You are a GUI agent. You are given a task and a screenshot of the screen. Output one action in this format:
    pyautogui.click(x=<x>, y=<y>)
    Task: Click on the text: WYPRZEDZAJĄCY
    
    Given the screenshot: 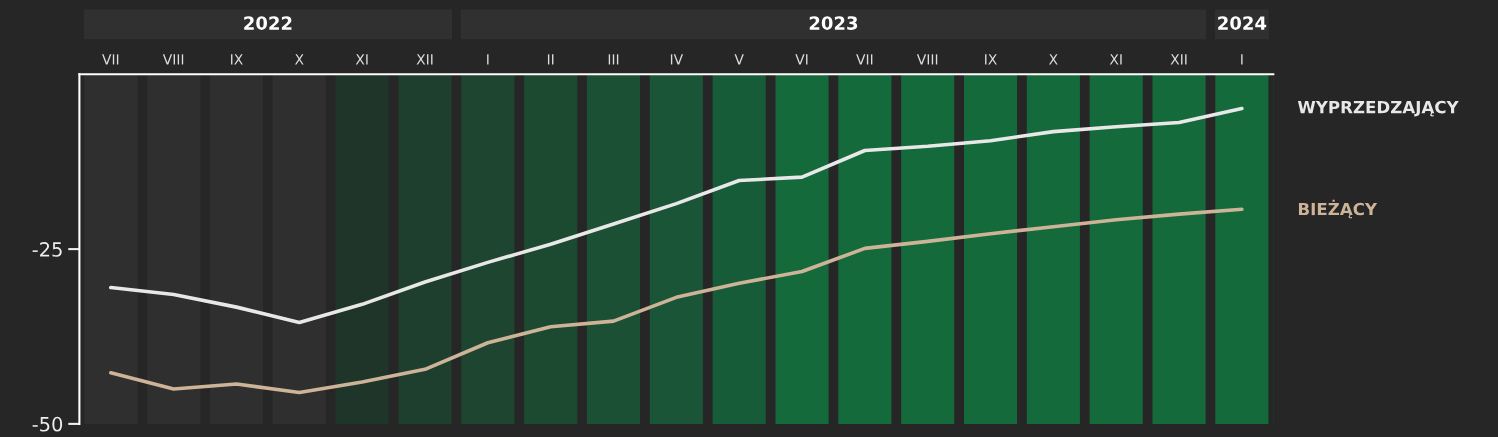 What is the action you would take?
    pyautogui.click(x=1378, y=108)
    